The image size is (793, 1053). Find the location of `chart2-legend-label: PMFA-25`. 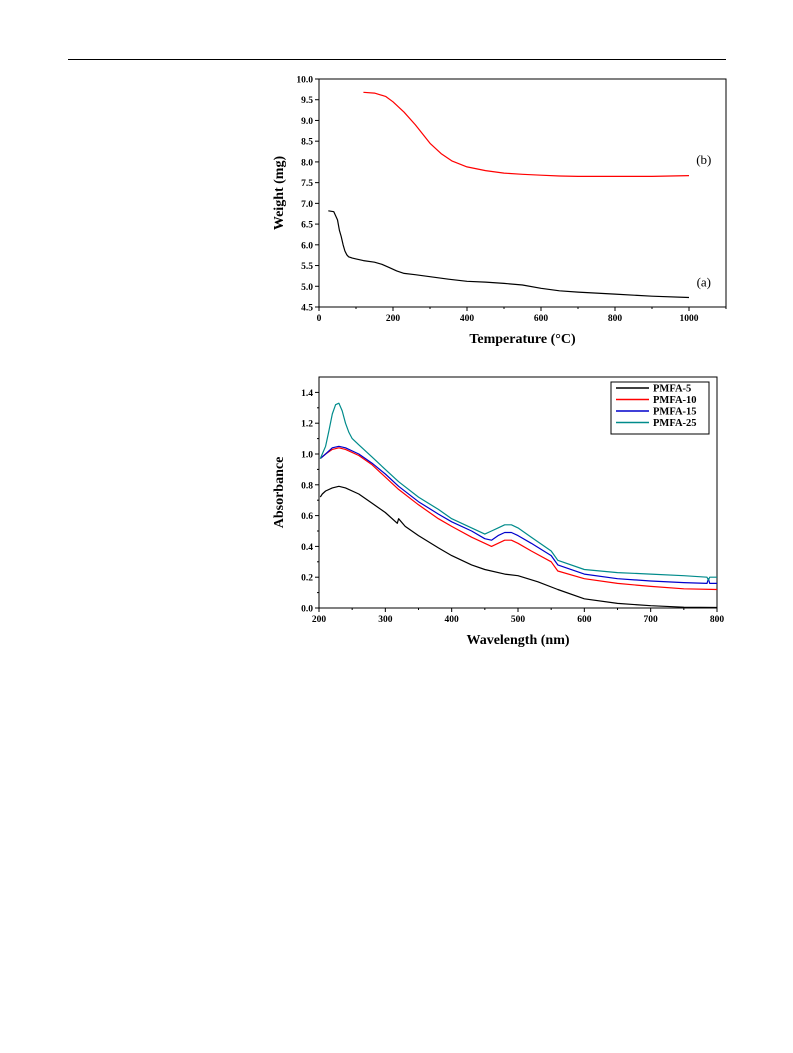

chart2-legend-label: PMFA-25 is located at coordinates (675, 423).